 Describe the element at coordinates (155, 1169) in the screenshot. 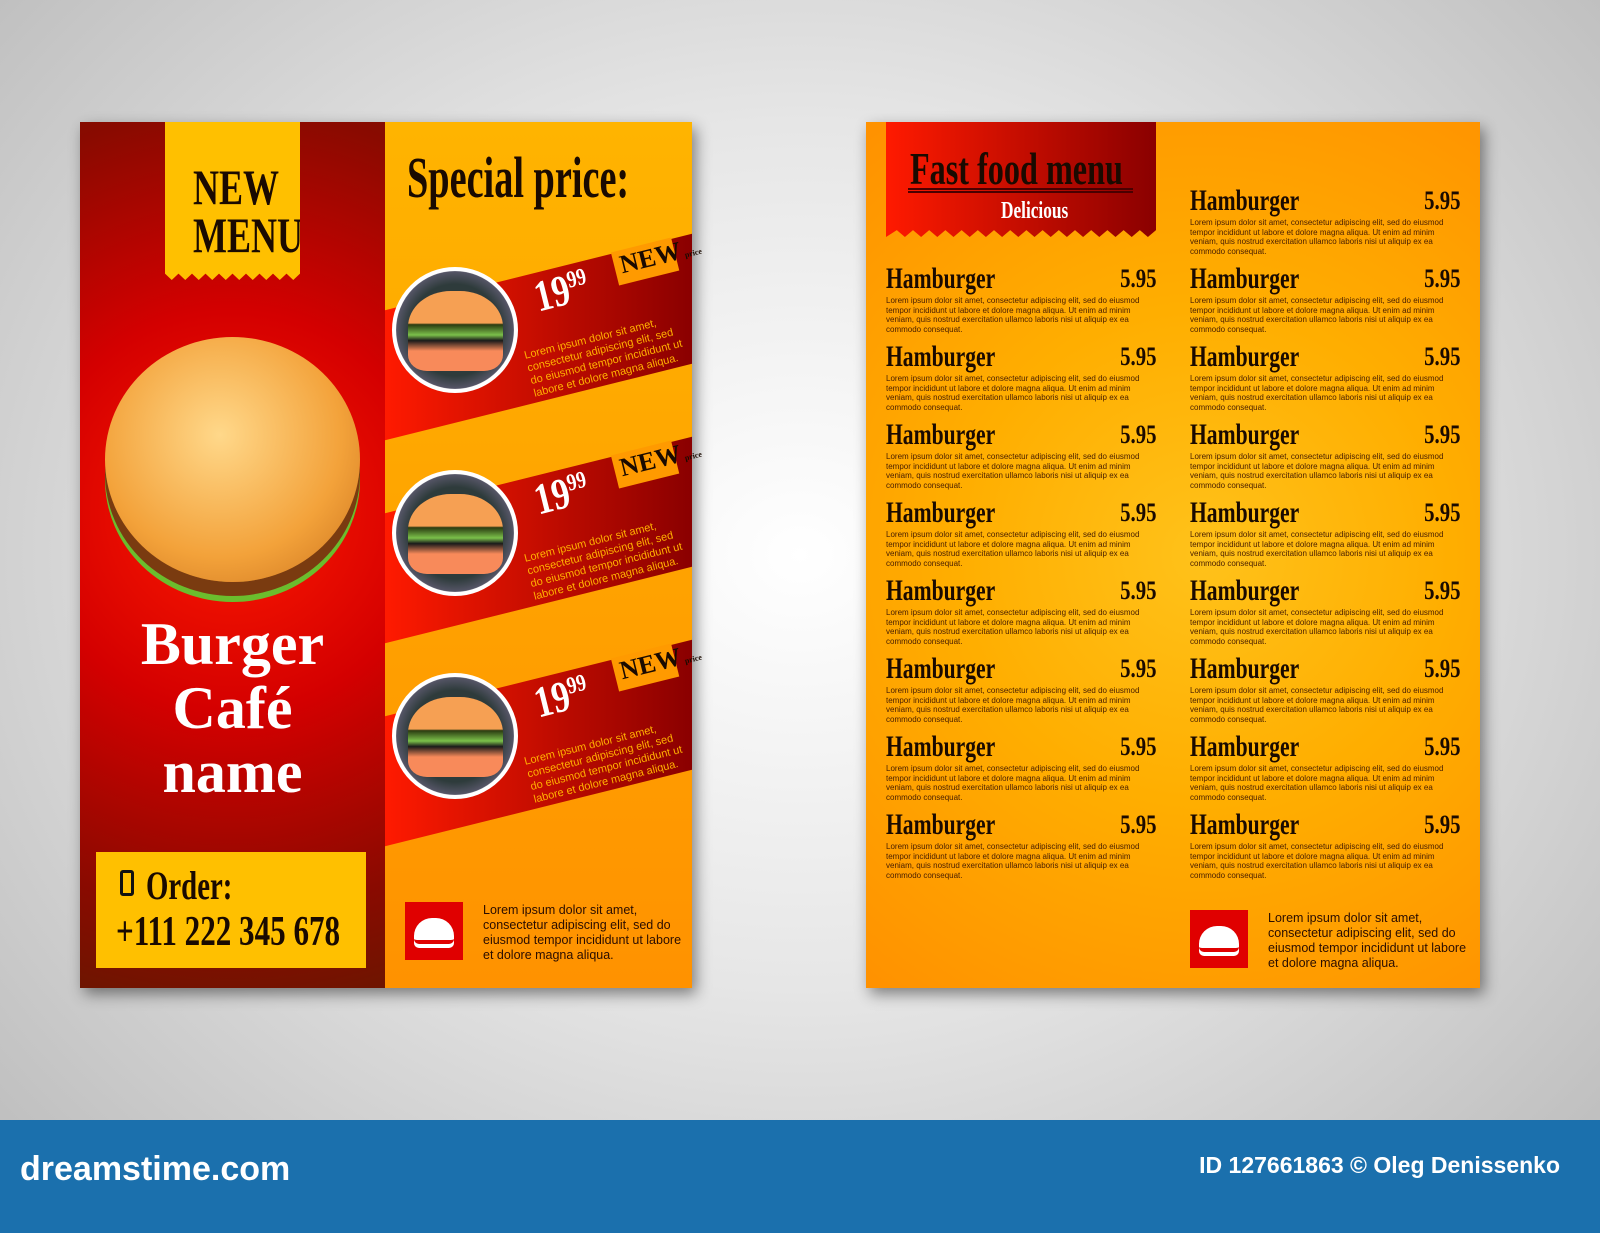

I see `watermark-site: dreamstime.com` at that location.